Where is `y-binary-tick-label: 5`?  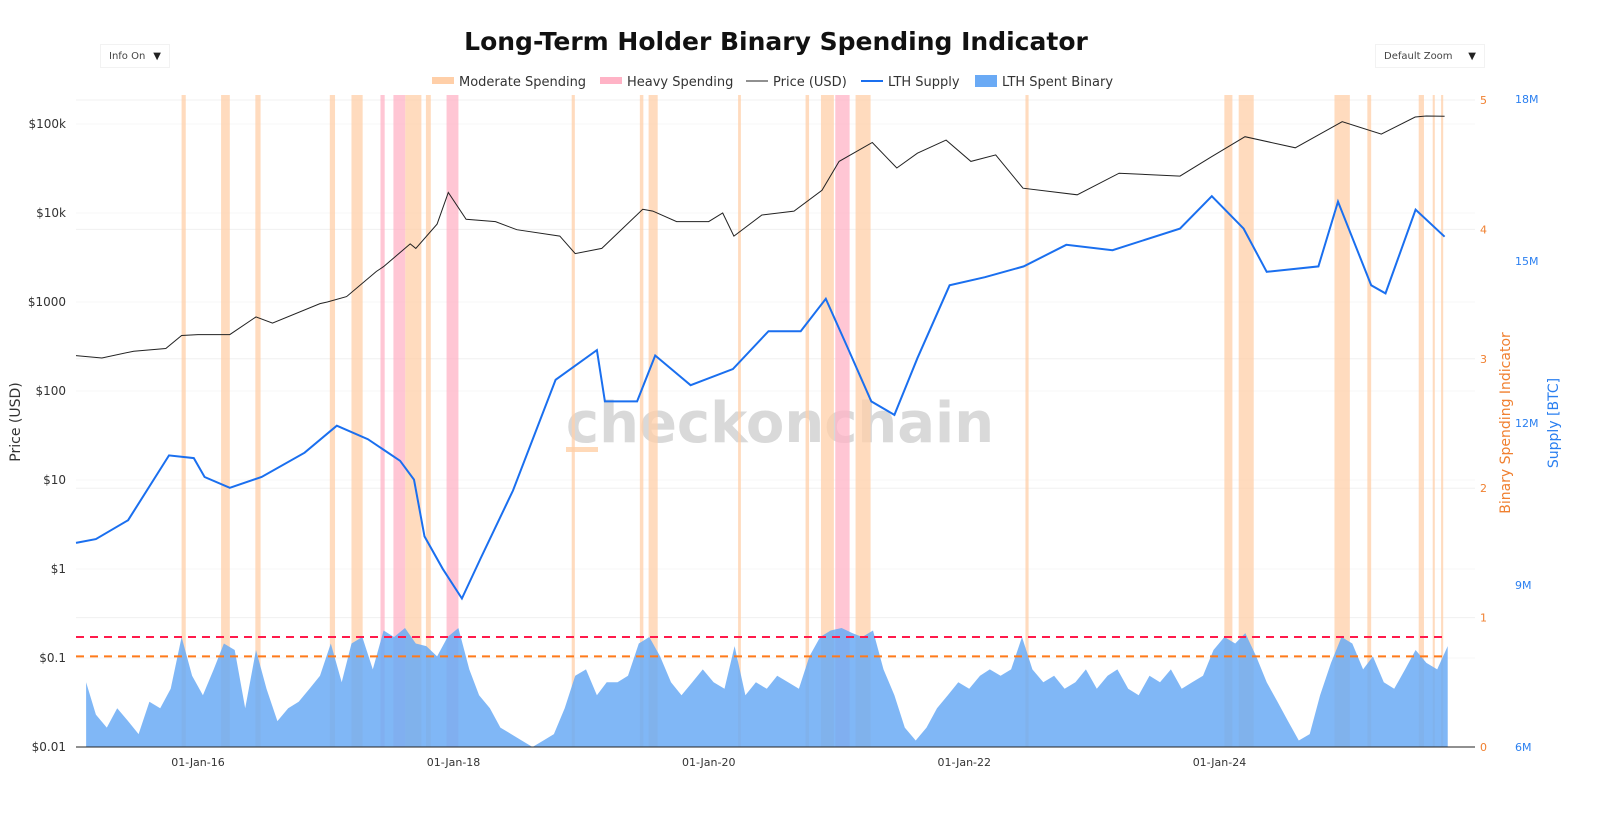 y-binary-tick-label: 5 is located at coordinates (1483, 100).